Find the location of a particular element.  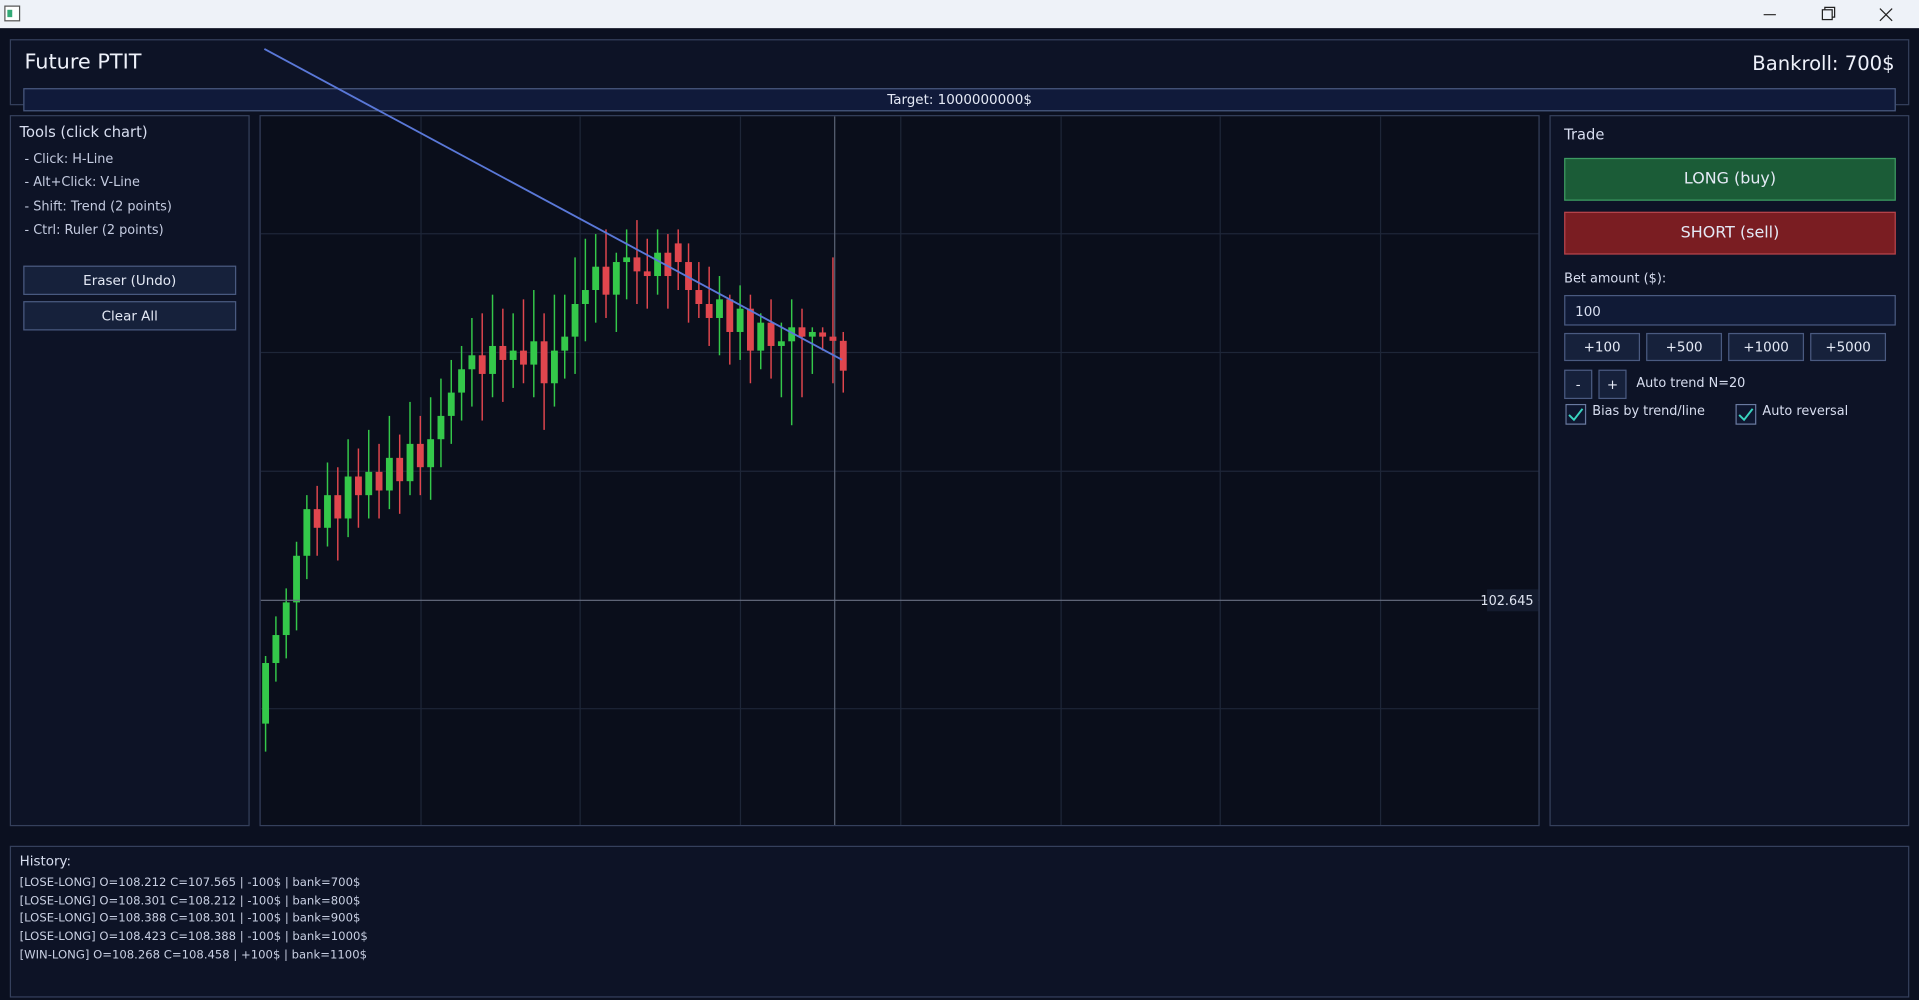

eraser-button: Eraser (Undo) is located at coordinates (130, 280).